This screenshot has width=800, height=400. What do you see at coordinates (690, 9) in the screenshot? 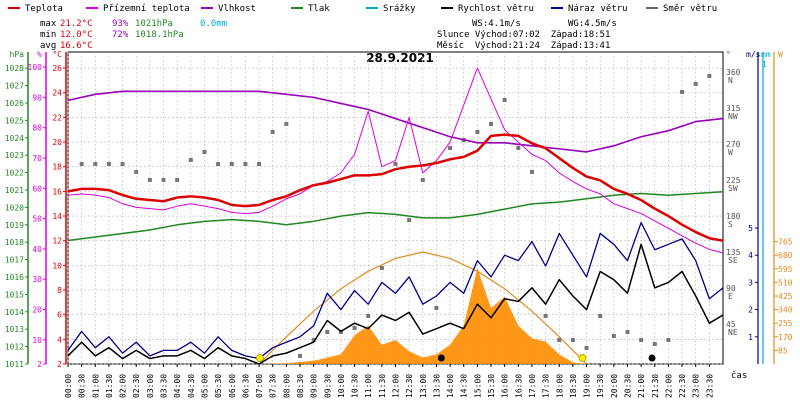
I see `legend-label: Směr větru` at bounding box center [690, 9].